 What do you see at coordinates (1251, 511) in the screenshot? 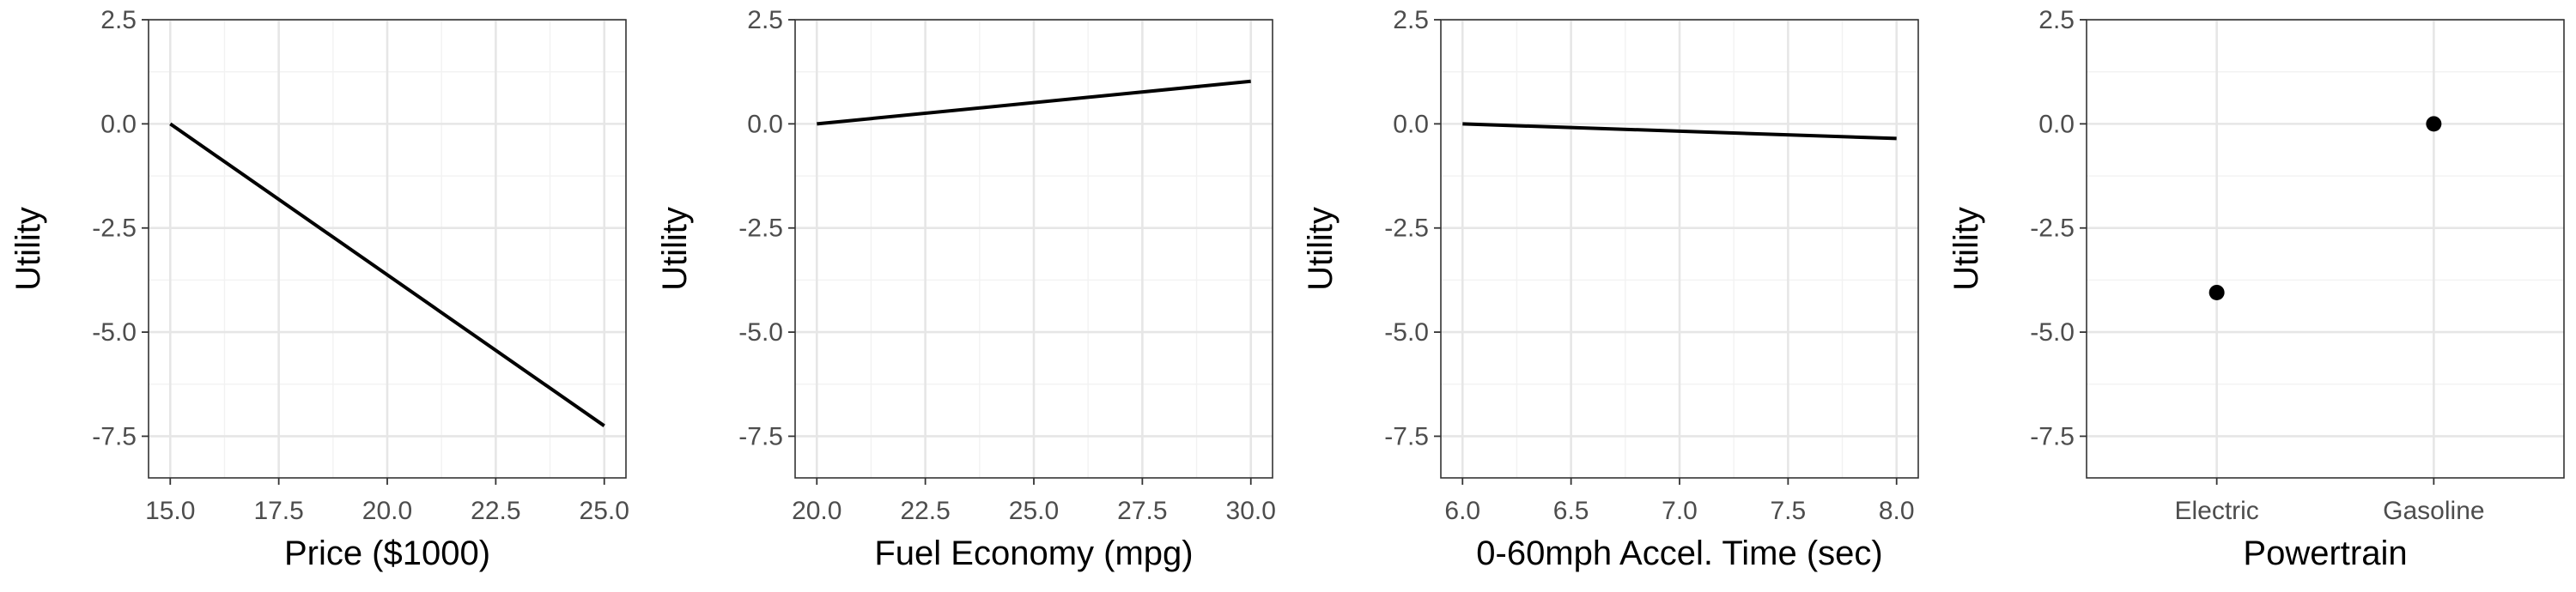
I see `x-tick-label: 30.0` at bounding box center [1251, 511].